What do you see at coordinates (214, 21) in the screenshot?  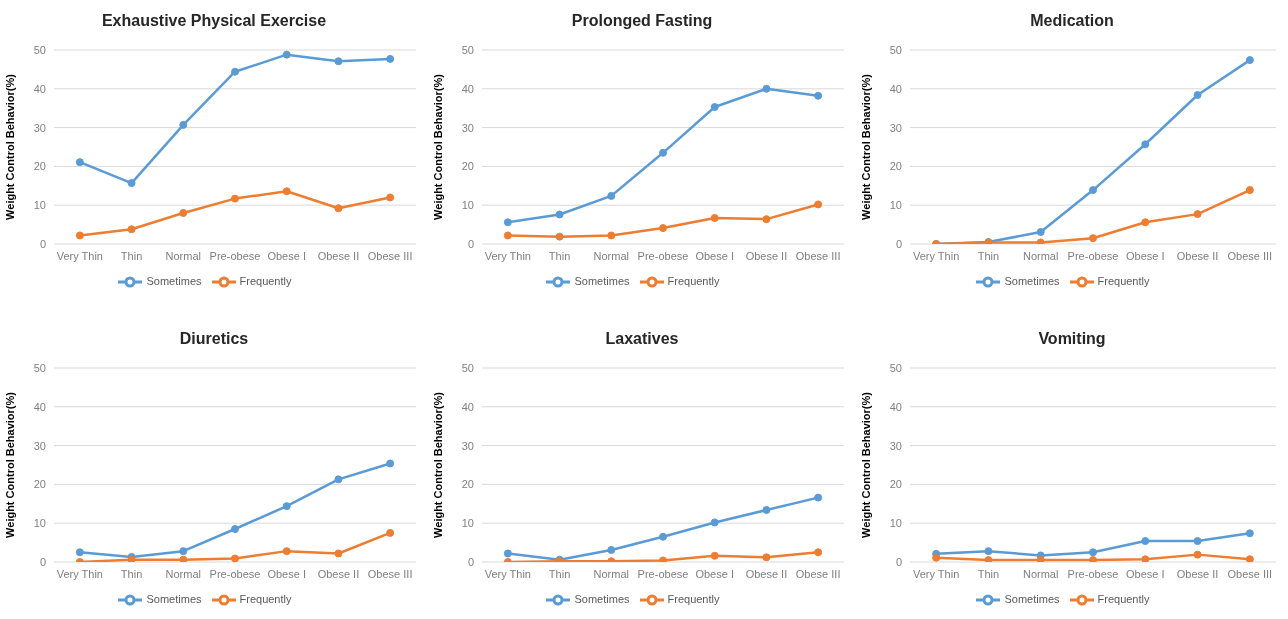 I see `chart-title: Exhaustive Physical Exercise` at bounding box center [214, 21].